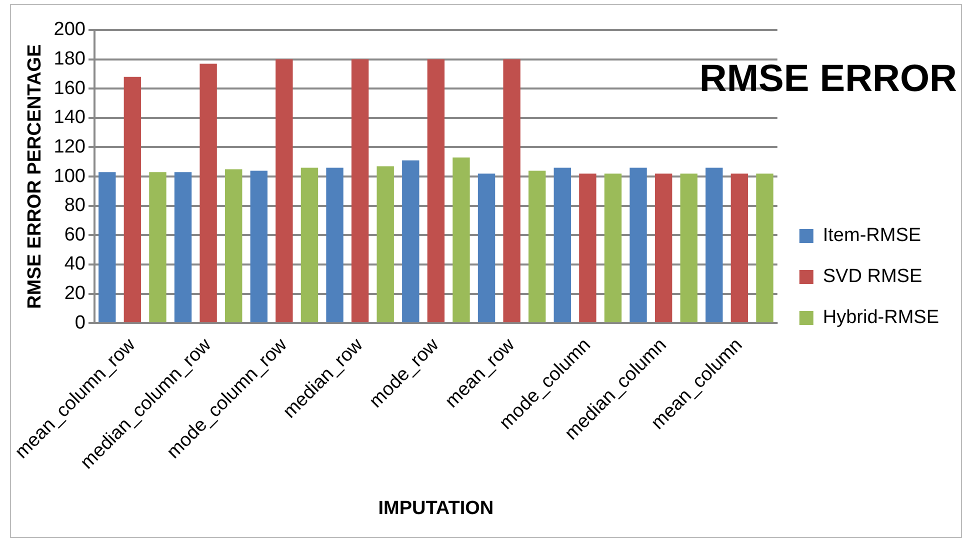 The width and height of the screenshot is (969, 544). Describe the element at coordinates (75, 235) in the screenshot. I see `y-tick-label: 60` at that location.